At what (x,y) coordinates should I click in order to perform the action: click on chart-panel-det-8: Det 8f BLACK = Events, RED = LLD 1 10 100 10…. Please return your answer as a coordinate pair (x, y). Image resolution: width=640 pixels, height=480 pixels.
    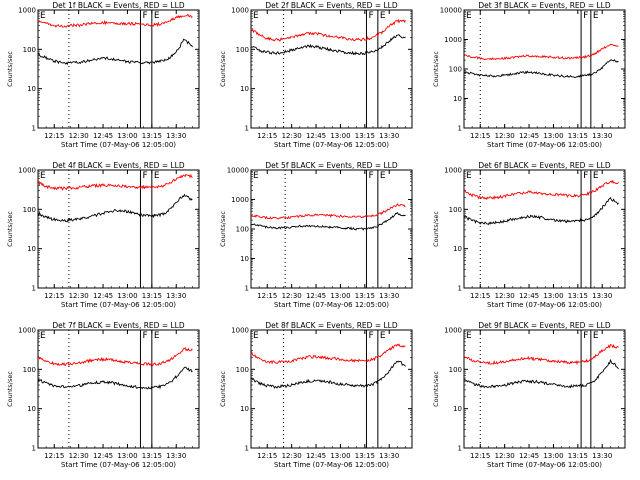
    Looking at the image, I should click on (316, 395).